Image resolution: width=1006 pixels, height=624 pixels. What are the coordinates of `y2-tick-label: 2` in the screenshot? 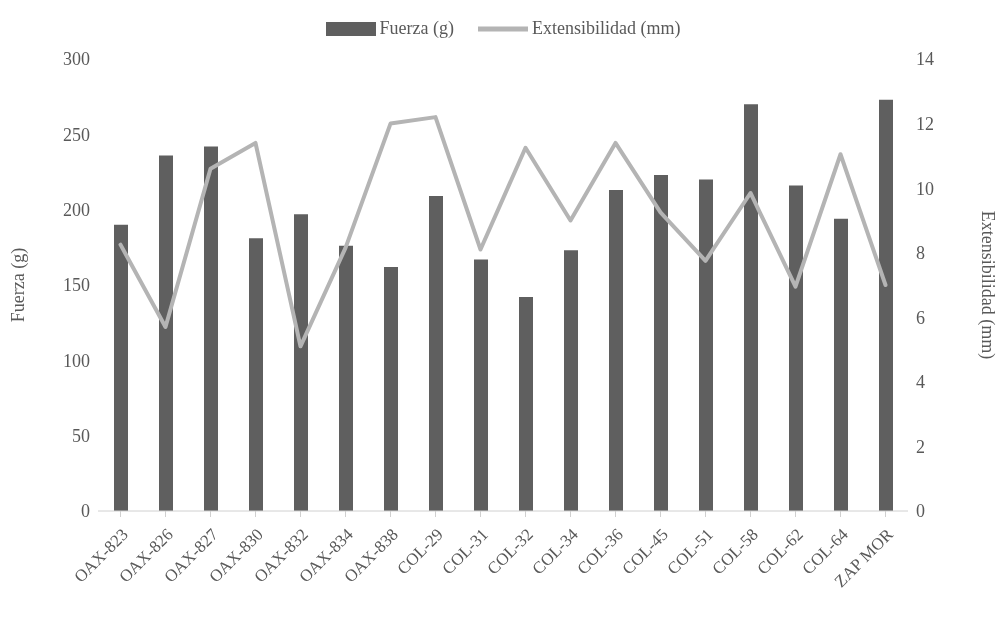 It's located at (920, 446).